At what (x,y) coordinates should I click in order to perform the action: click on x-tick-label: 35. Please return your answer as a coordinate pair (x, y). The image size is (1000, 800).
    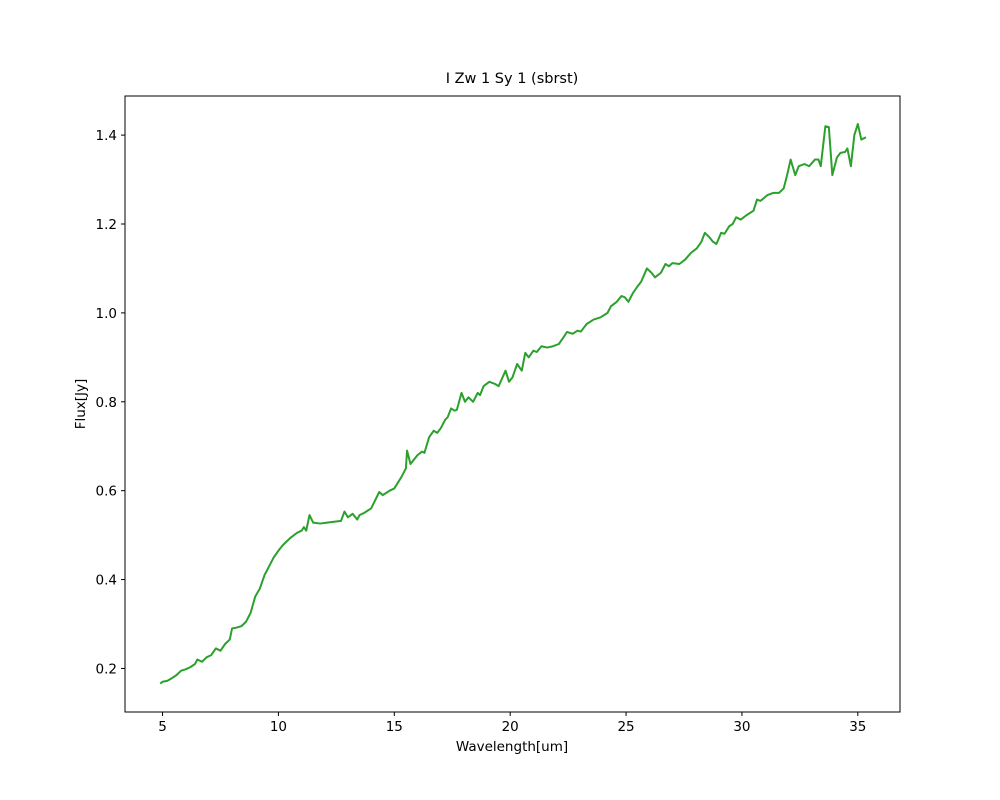
    Looking at the image, I should click on (857, 727).